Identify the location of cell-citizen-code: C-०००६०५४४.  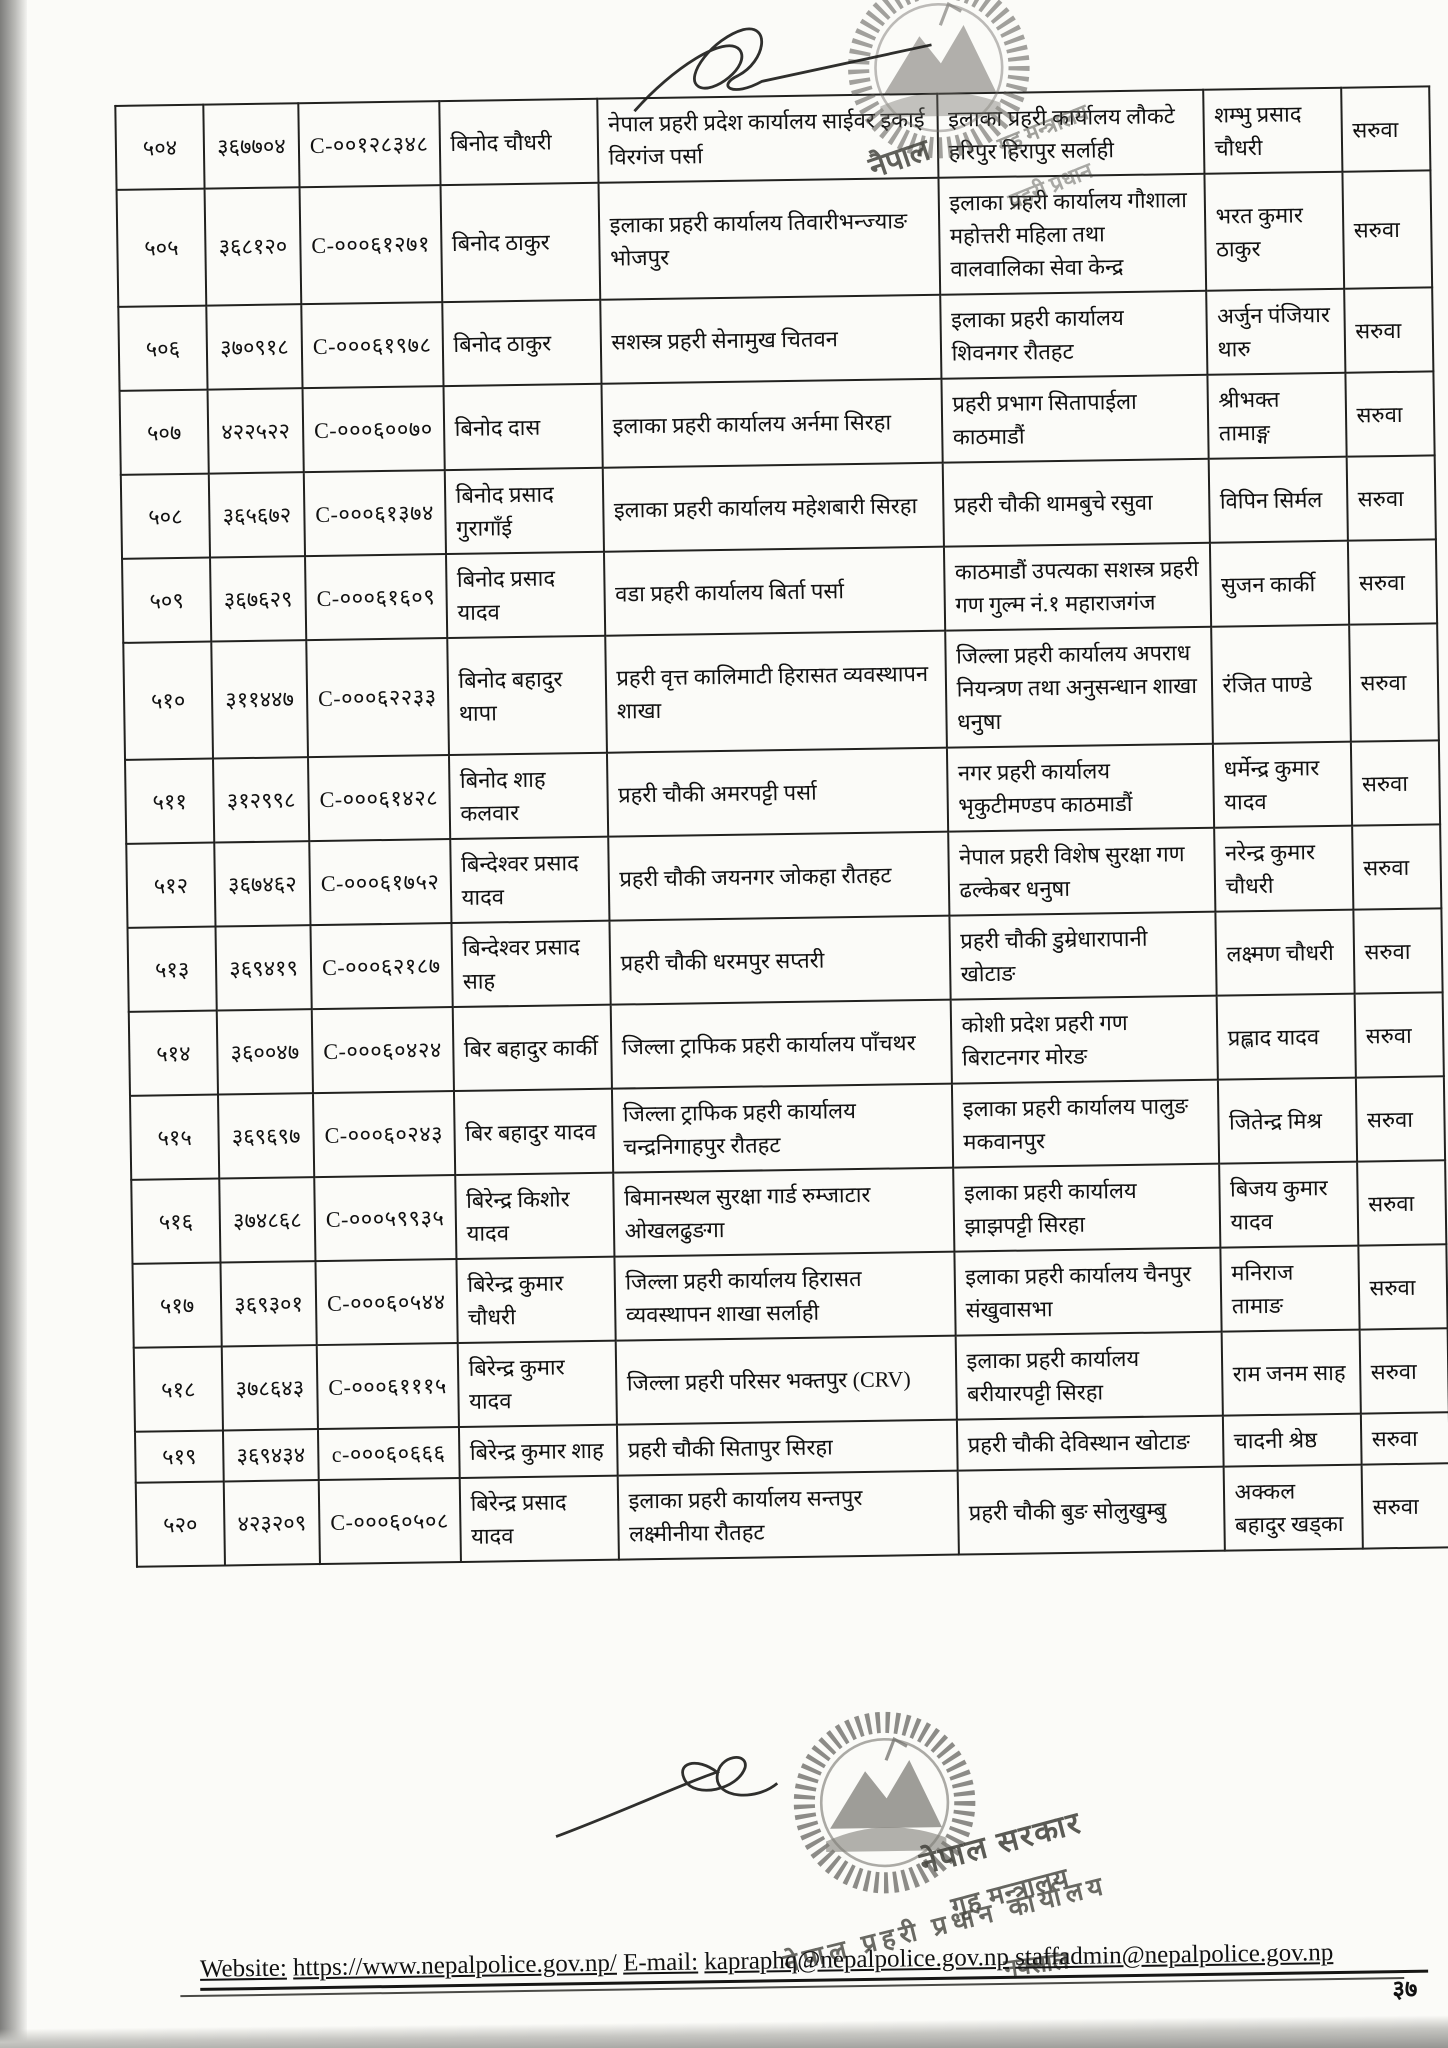
(386, 1302).